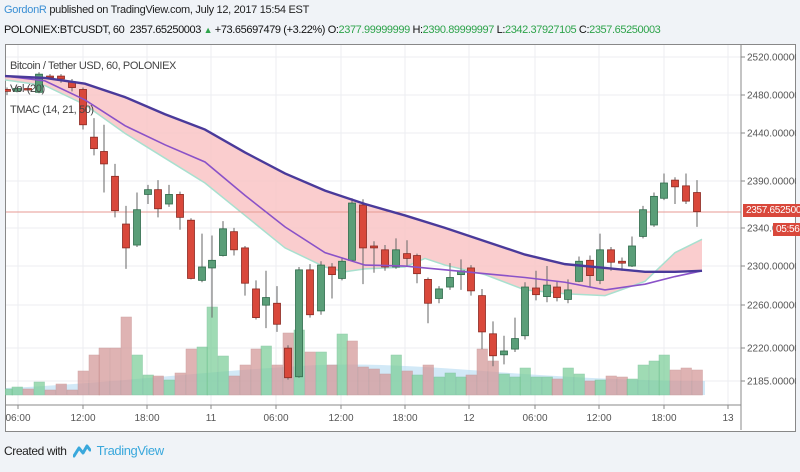 This screenshot has height=472, width=800. What do you see at coordinates (771, 58) in the screenshot?
I see `price-tick-label: 2520.00000000` at bounding box center [771, 58].